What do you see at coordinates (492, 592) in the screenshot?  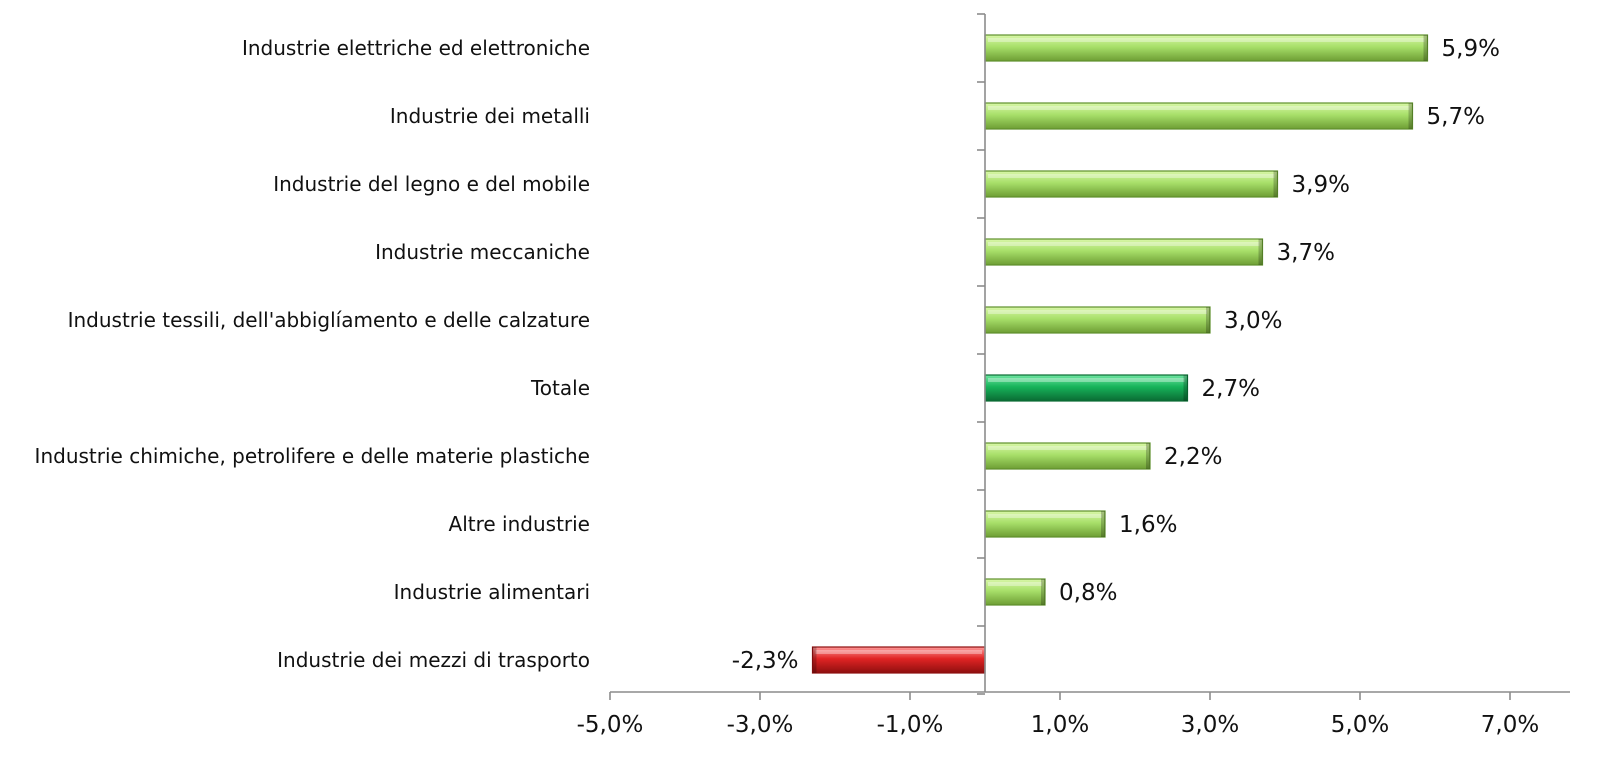 I see `category-label: Industrie alimentari` at bounding box center [492, 592].